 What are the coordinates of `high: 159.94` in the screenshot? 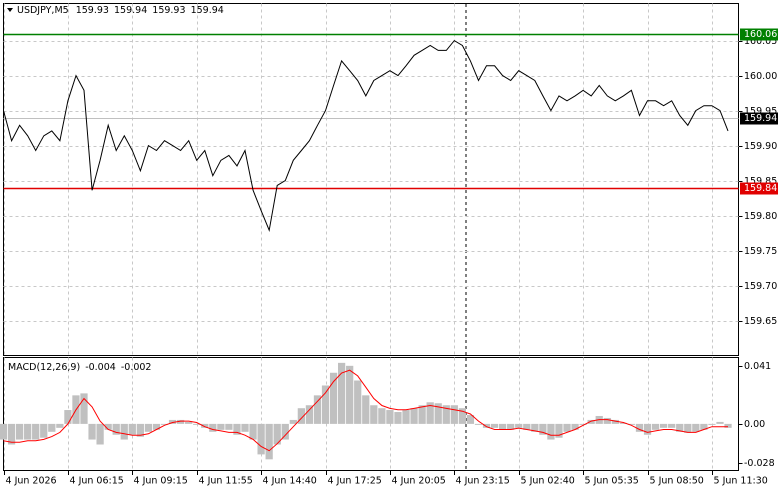 It's located at (130, 10).